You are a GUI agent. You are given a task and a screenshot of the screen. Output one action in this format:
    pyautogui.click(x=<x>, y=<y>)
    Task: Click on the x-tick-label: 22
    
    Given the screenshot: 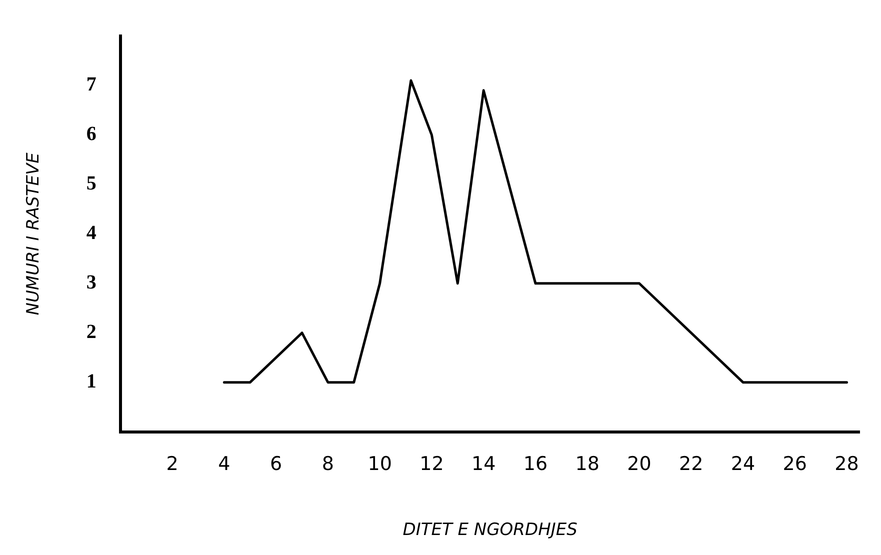 What is the action you would take?
    pyautogui.click(x=691, y=464)
    